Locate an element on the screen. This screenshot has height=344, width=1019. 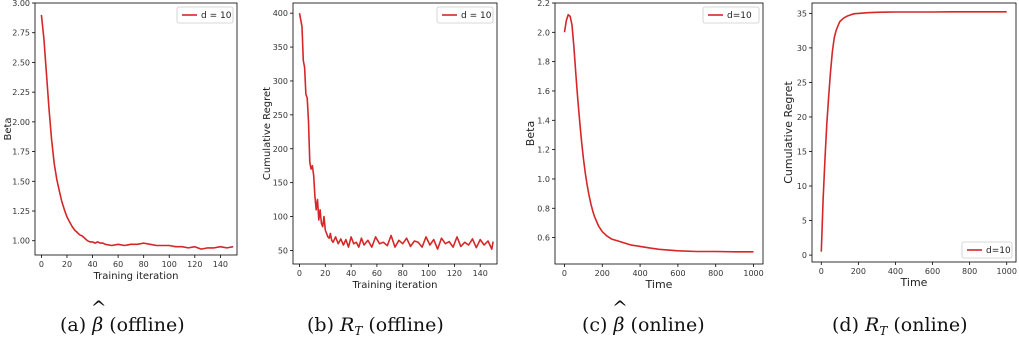
y-tick-label: 1.0 is located at coordinates (543, 179).